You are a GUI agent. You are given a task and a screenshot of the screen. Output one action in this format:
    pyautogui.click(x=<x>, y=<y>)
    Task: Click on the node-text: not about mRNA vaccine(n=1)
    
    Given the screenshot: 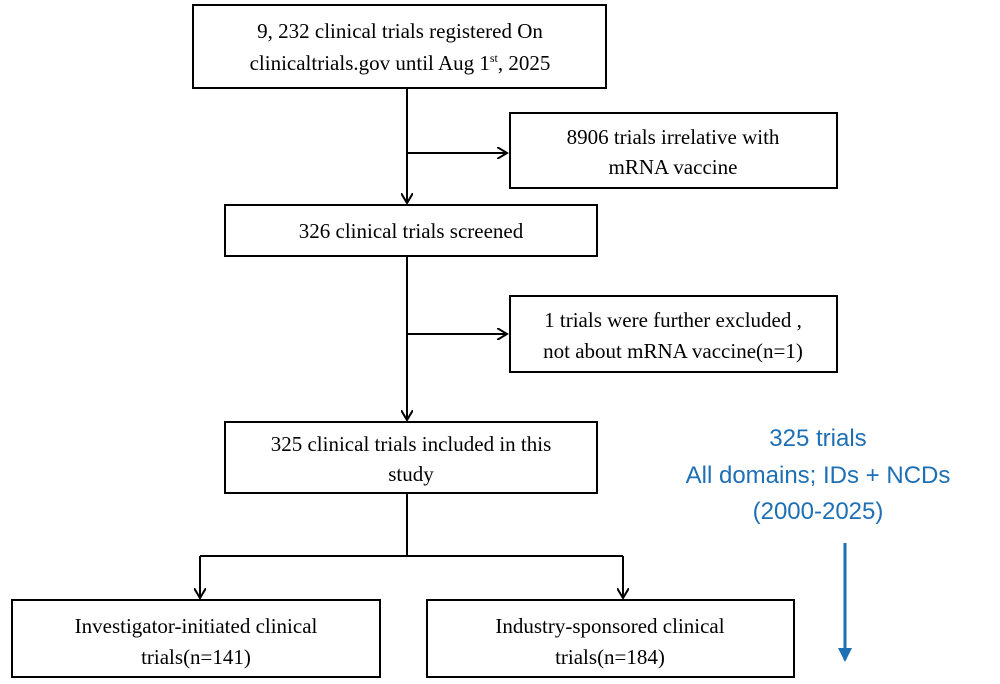 What is the action you would take?
    pyautogui.click(x=673, y=351)
    